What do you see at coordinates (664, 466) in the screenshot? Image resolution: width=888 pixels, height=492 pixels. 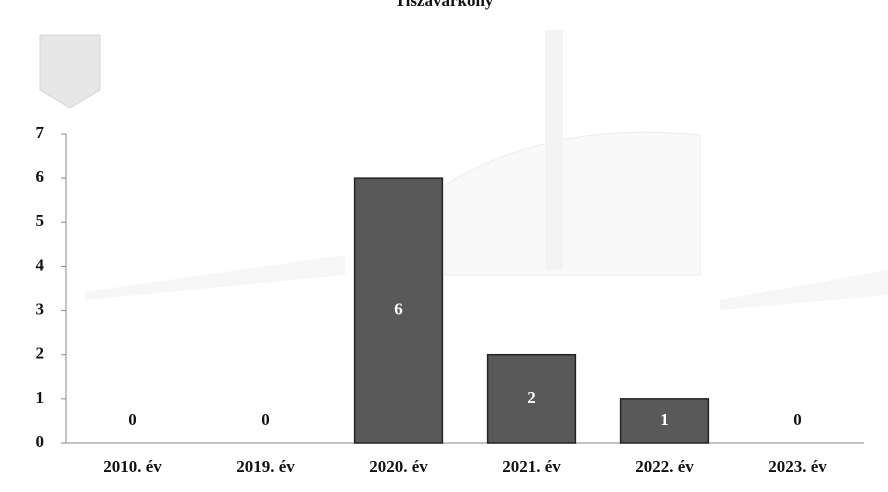 I see `x-tick-label: 2022. év` at bounding box center [664, 466].